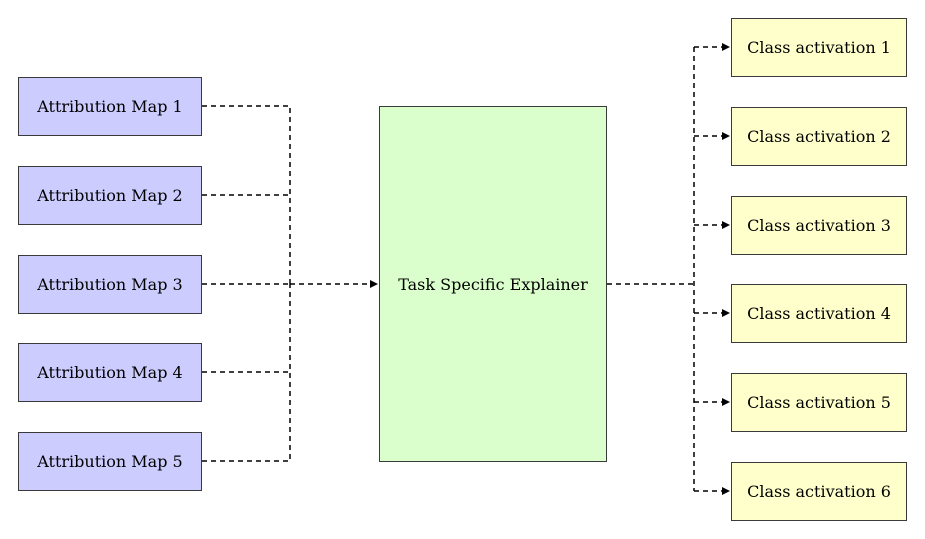 This screenshot has width=925, height=539. Describe the element at coordinates (110, 372) in the screenshot. I see `attribution-map-4-node: Attribution Map 4` at that location.